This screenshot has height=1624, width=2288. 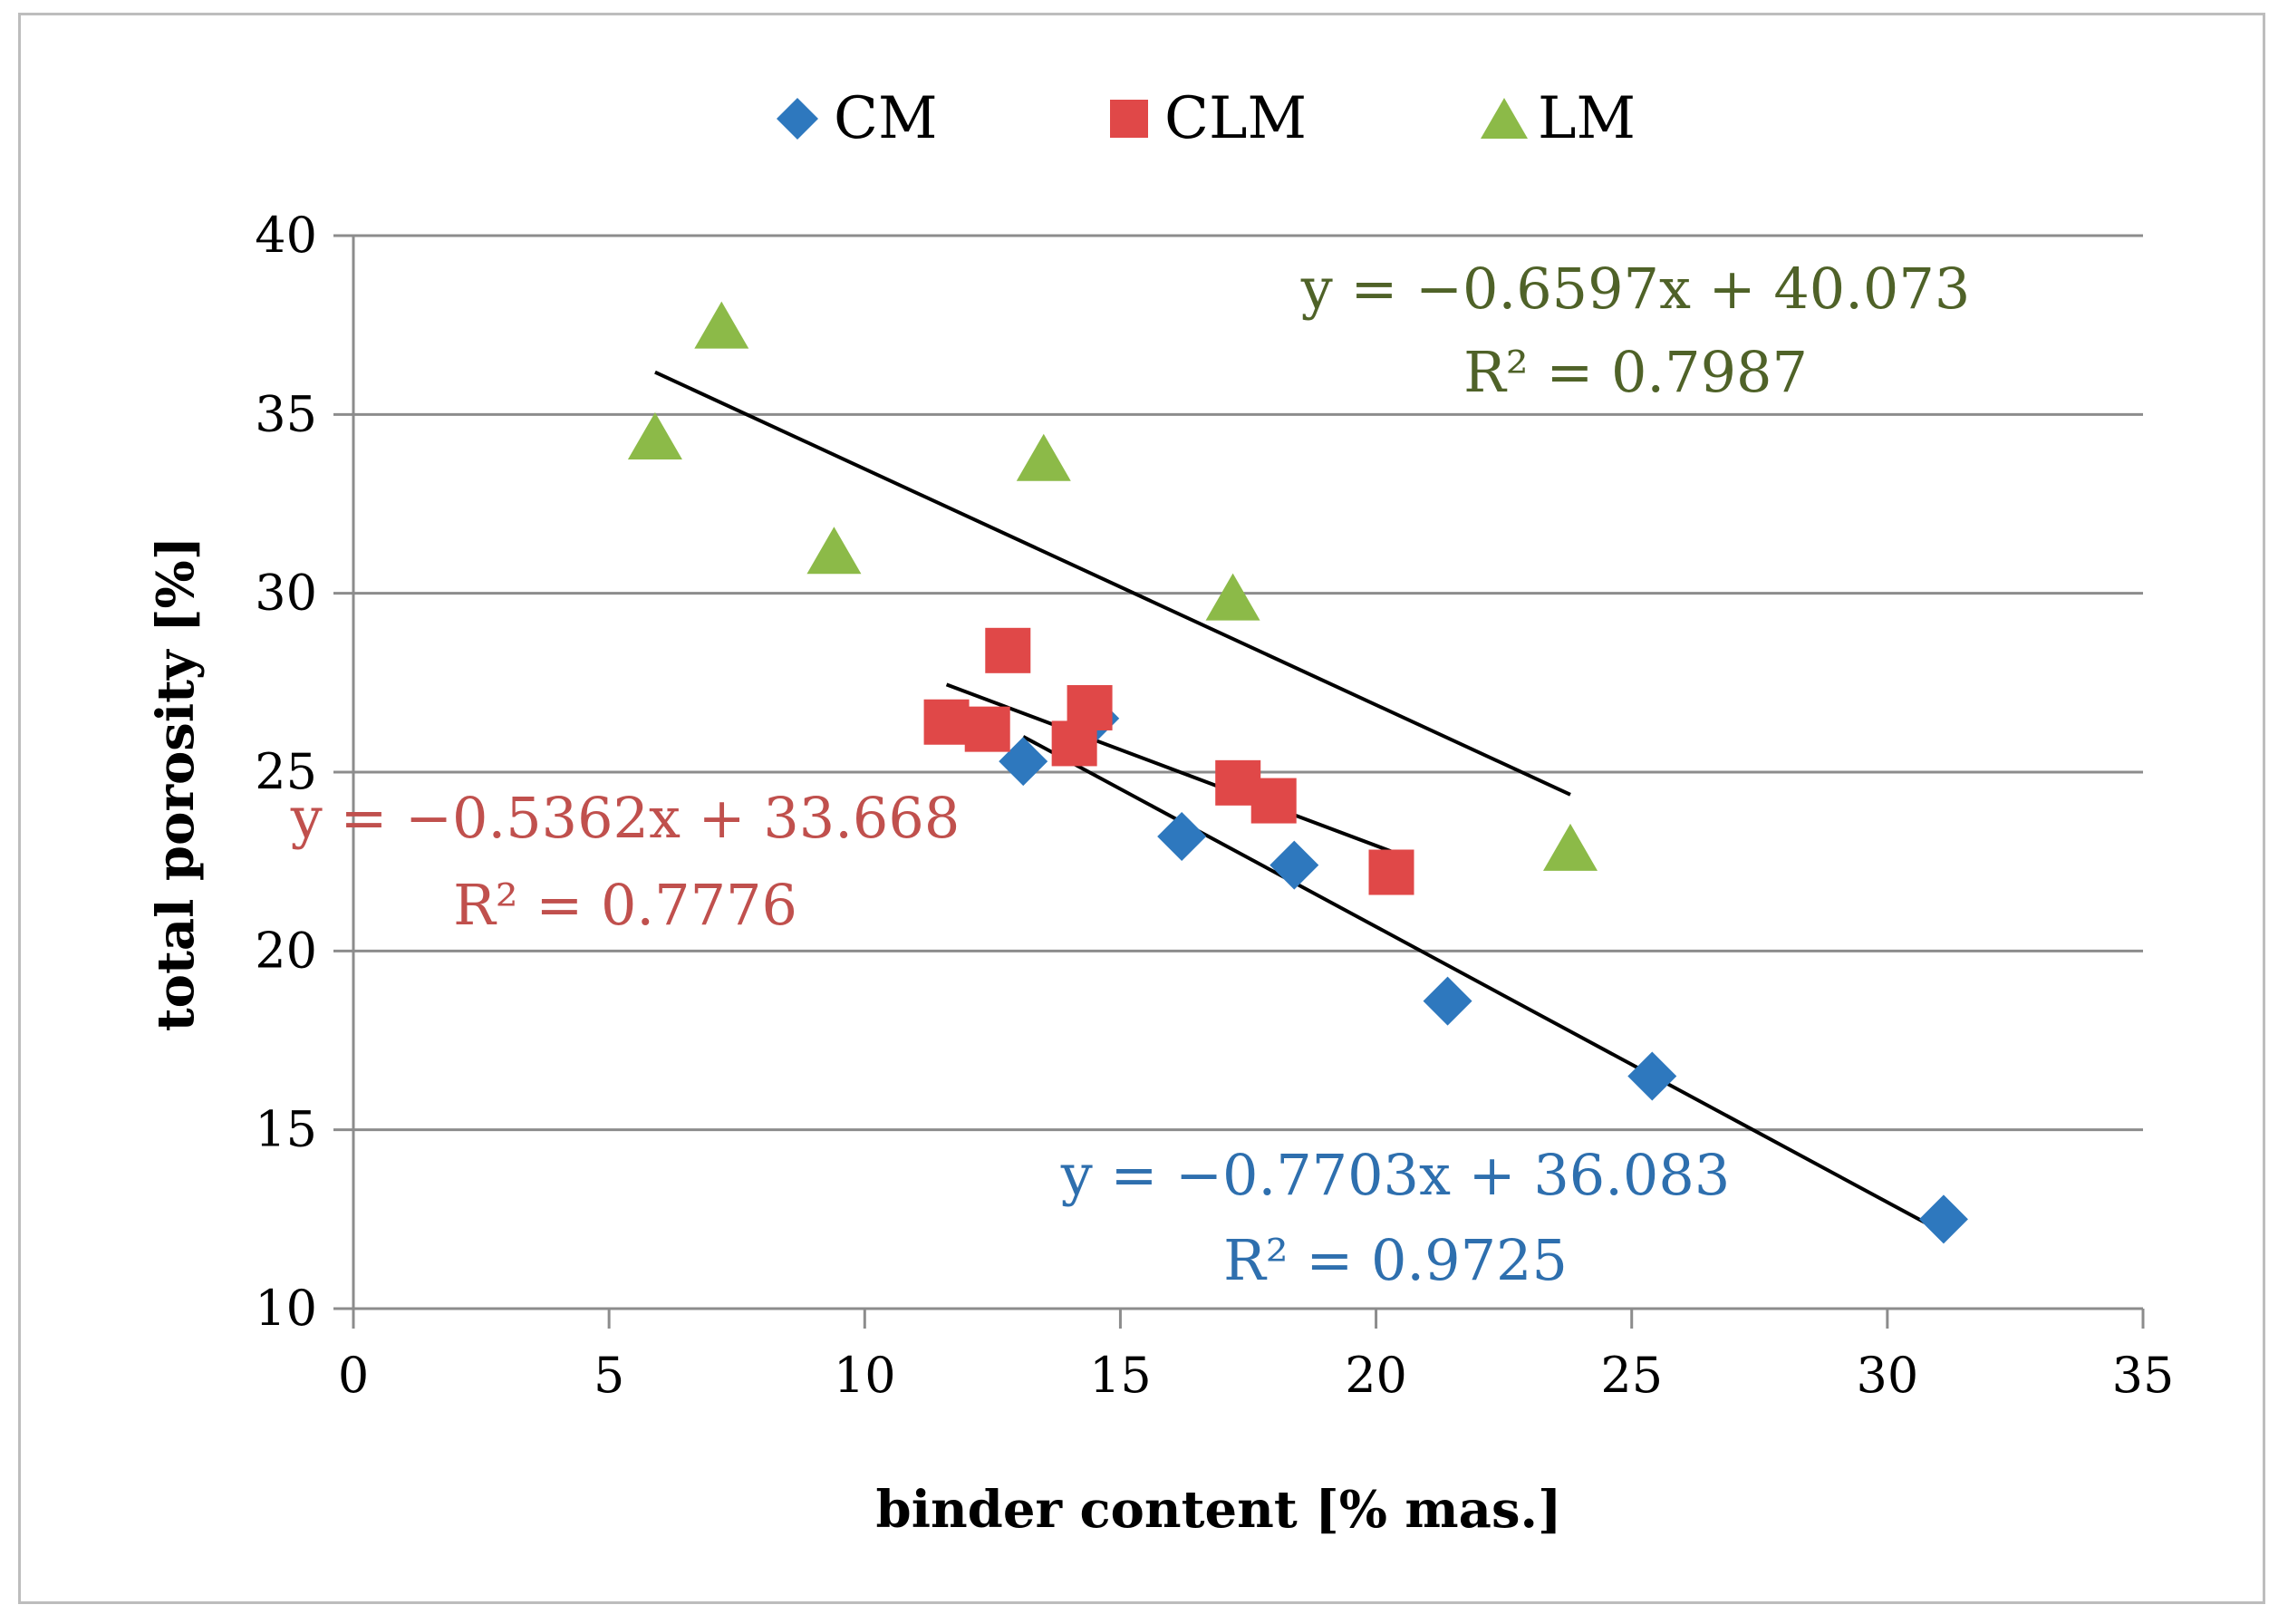 I want to click on trendline-clm, so click(x=1169, y=768).